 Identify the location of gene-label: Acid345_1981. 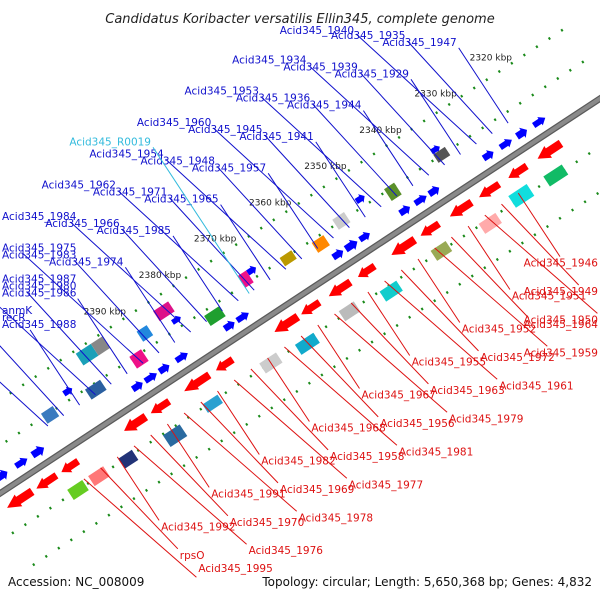
(436, 452).